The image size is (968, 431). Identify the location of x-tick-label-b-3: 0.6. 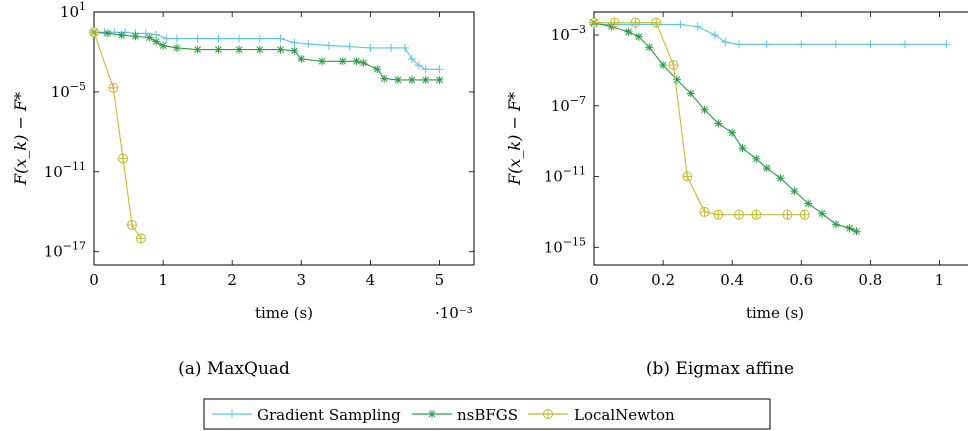
(801, 280).